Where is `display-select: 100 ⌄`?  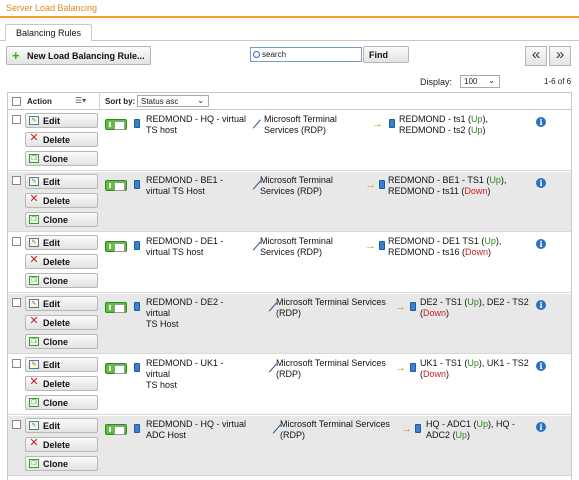
display-select: 100 ⌄ is located at coordinates (480, 81).